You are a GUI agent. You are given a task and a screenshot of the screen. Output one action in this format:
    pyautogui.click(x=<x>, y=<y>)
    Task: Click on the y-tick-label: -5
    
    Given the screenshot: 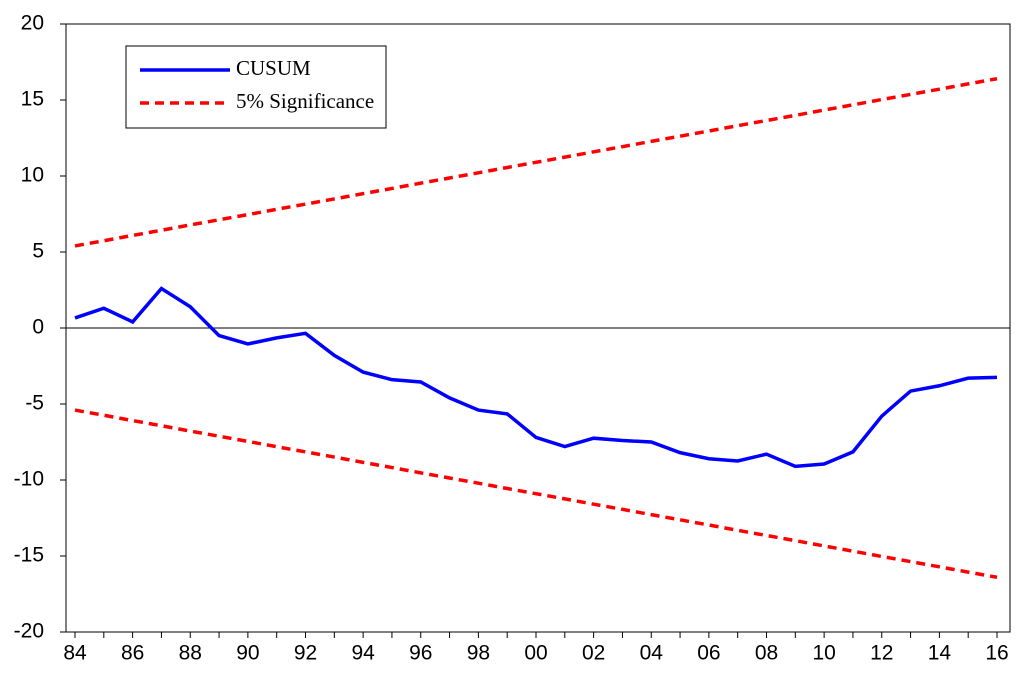 What is the action you would take?
    pyautogui.click(x=34, y=403)
    